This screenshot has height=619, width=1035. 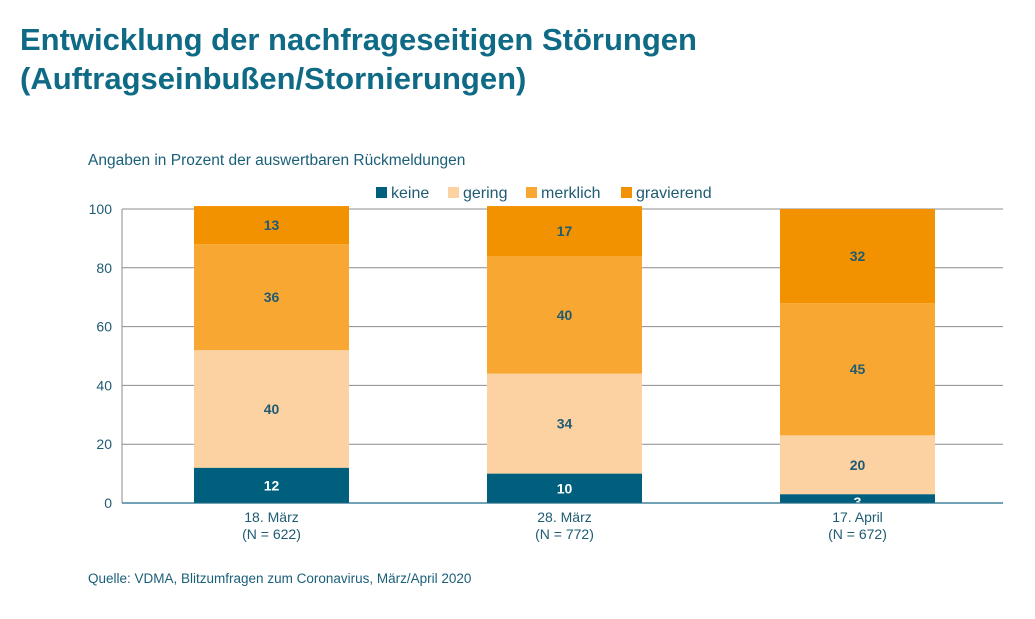 I want to click on x-tick-label: 18. März, so click(x=271, y=517).